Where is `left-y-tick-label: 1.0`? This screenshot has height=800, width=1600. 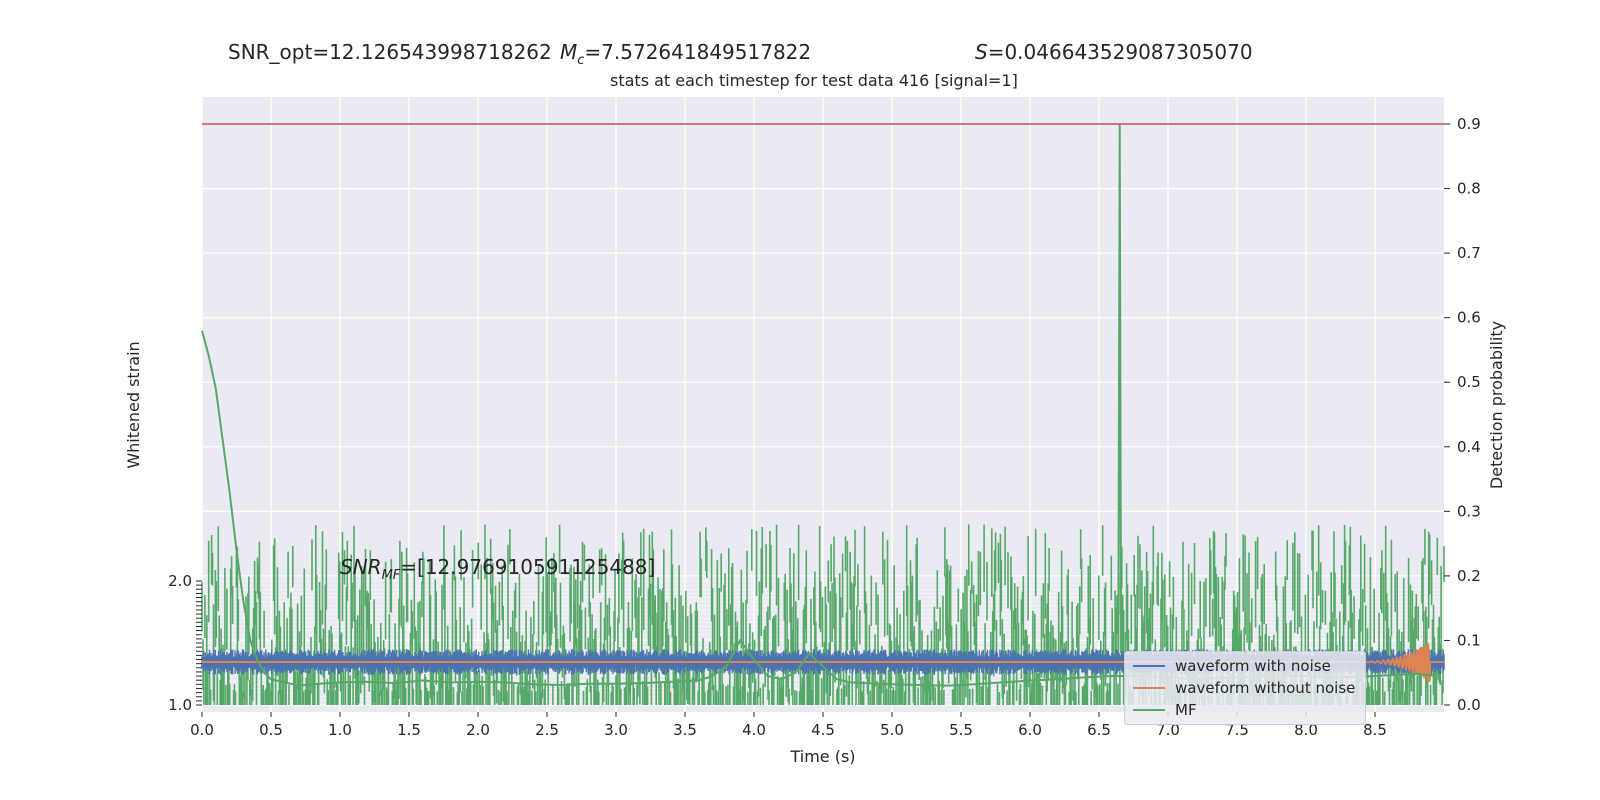 left-y-tick-label: 1.0 is located at coordinates (180, 705).